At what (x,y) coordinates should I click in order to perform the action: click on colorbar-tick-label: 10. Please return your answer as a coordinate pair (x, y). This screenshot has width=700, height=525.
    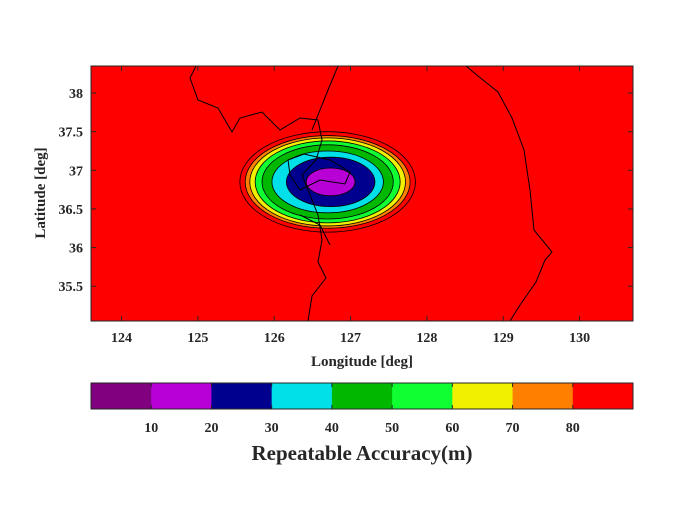
    Looking at the image, I should click on (151, 428).